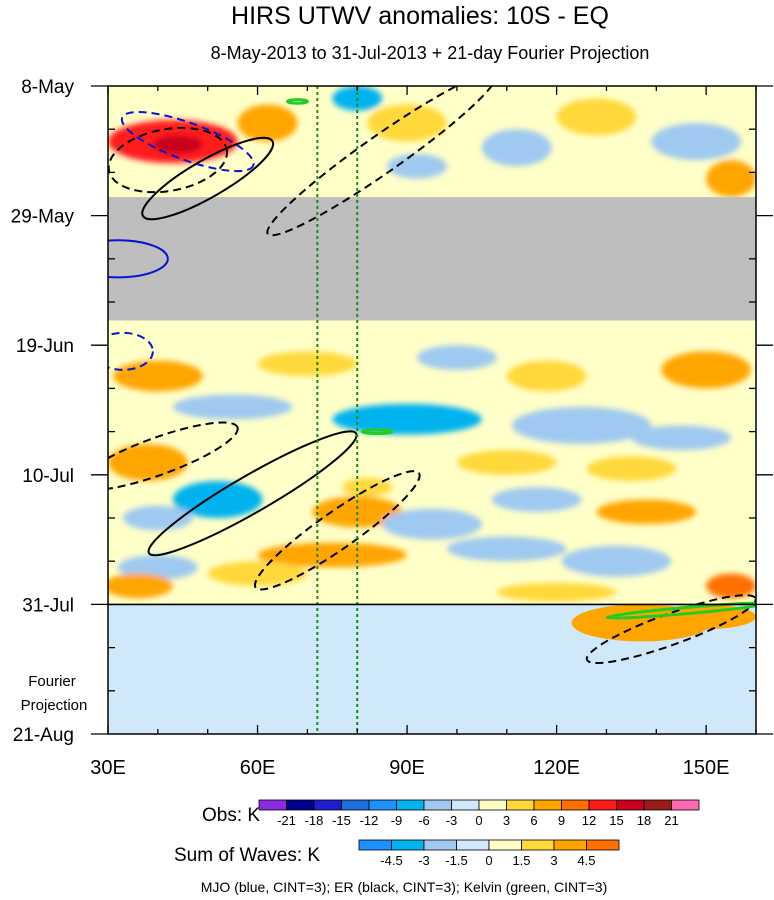 Image resolution: width=774 pixels, height=900 pixels. What do you see at coordinates (586, 860) in the screenshot?
I see `colorbar-level-label: 4.5` at bounding box center [586, 860].